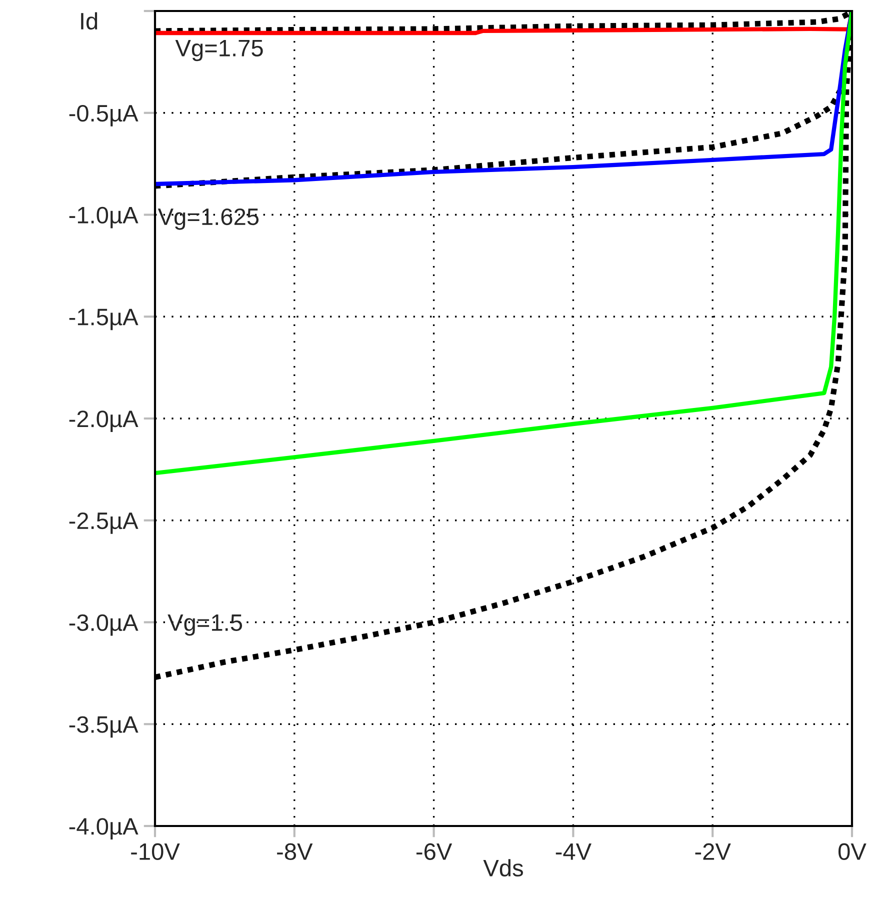 The height and width of the screenshot is (906, 872). I want to click on y-tick-label: -1.5µA, so click(103, 319).